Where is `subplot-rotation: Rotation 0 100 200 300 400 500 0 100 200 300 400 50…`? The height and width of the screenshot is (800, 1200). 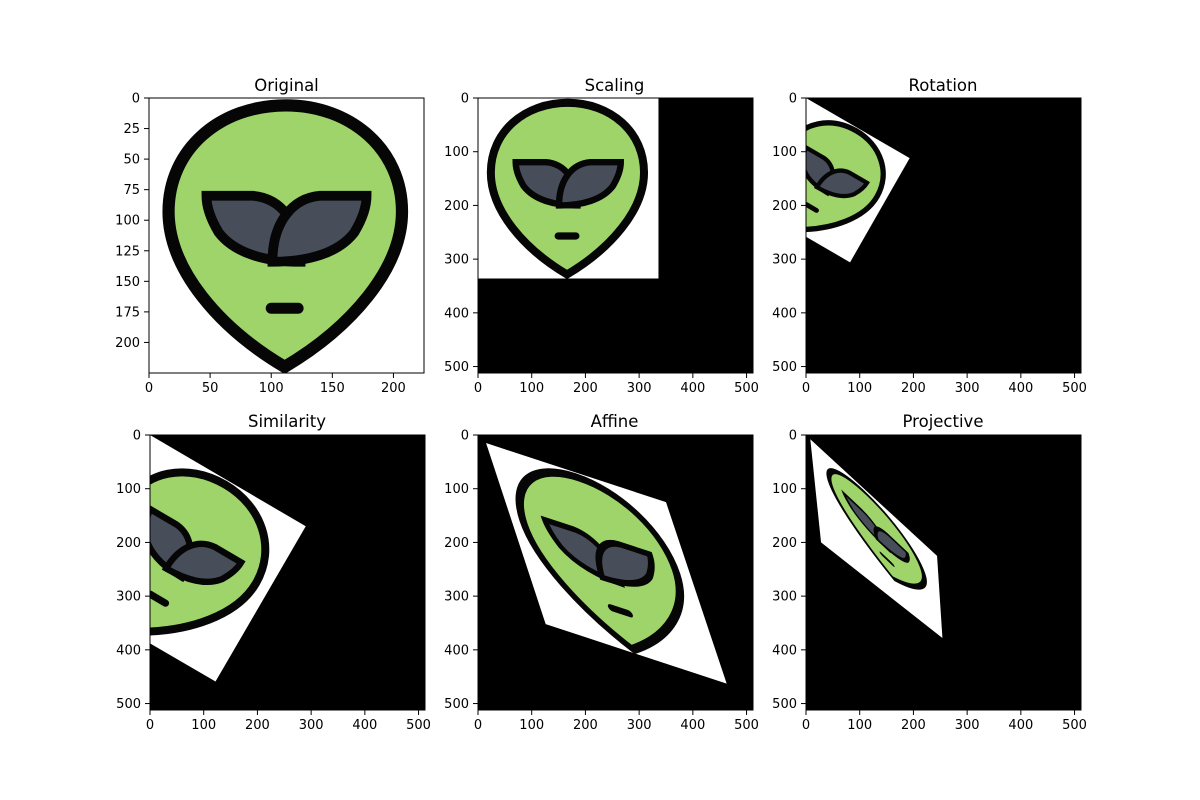 subplot-rotation: Rotation 0 100 200 300 400 500 0 100 200 300 400 50… is located at coordinates (929, 236).